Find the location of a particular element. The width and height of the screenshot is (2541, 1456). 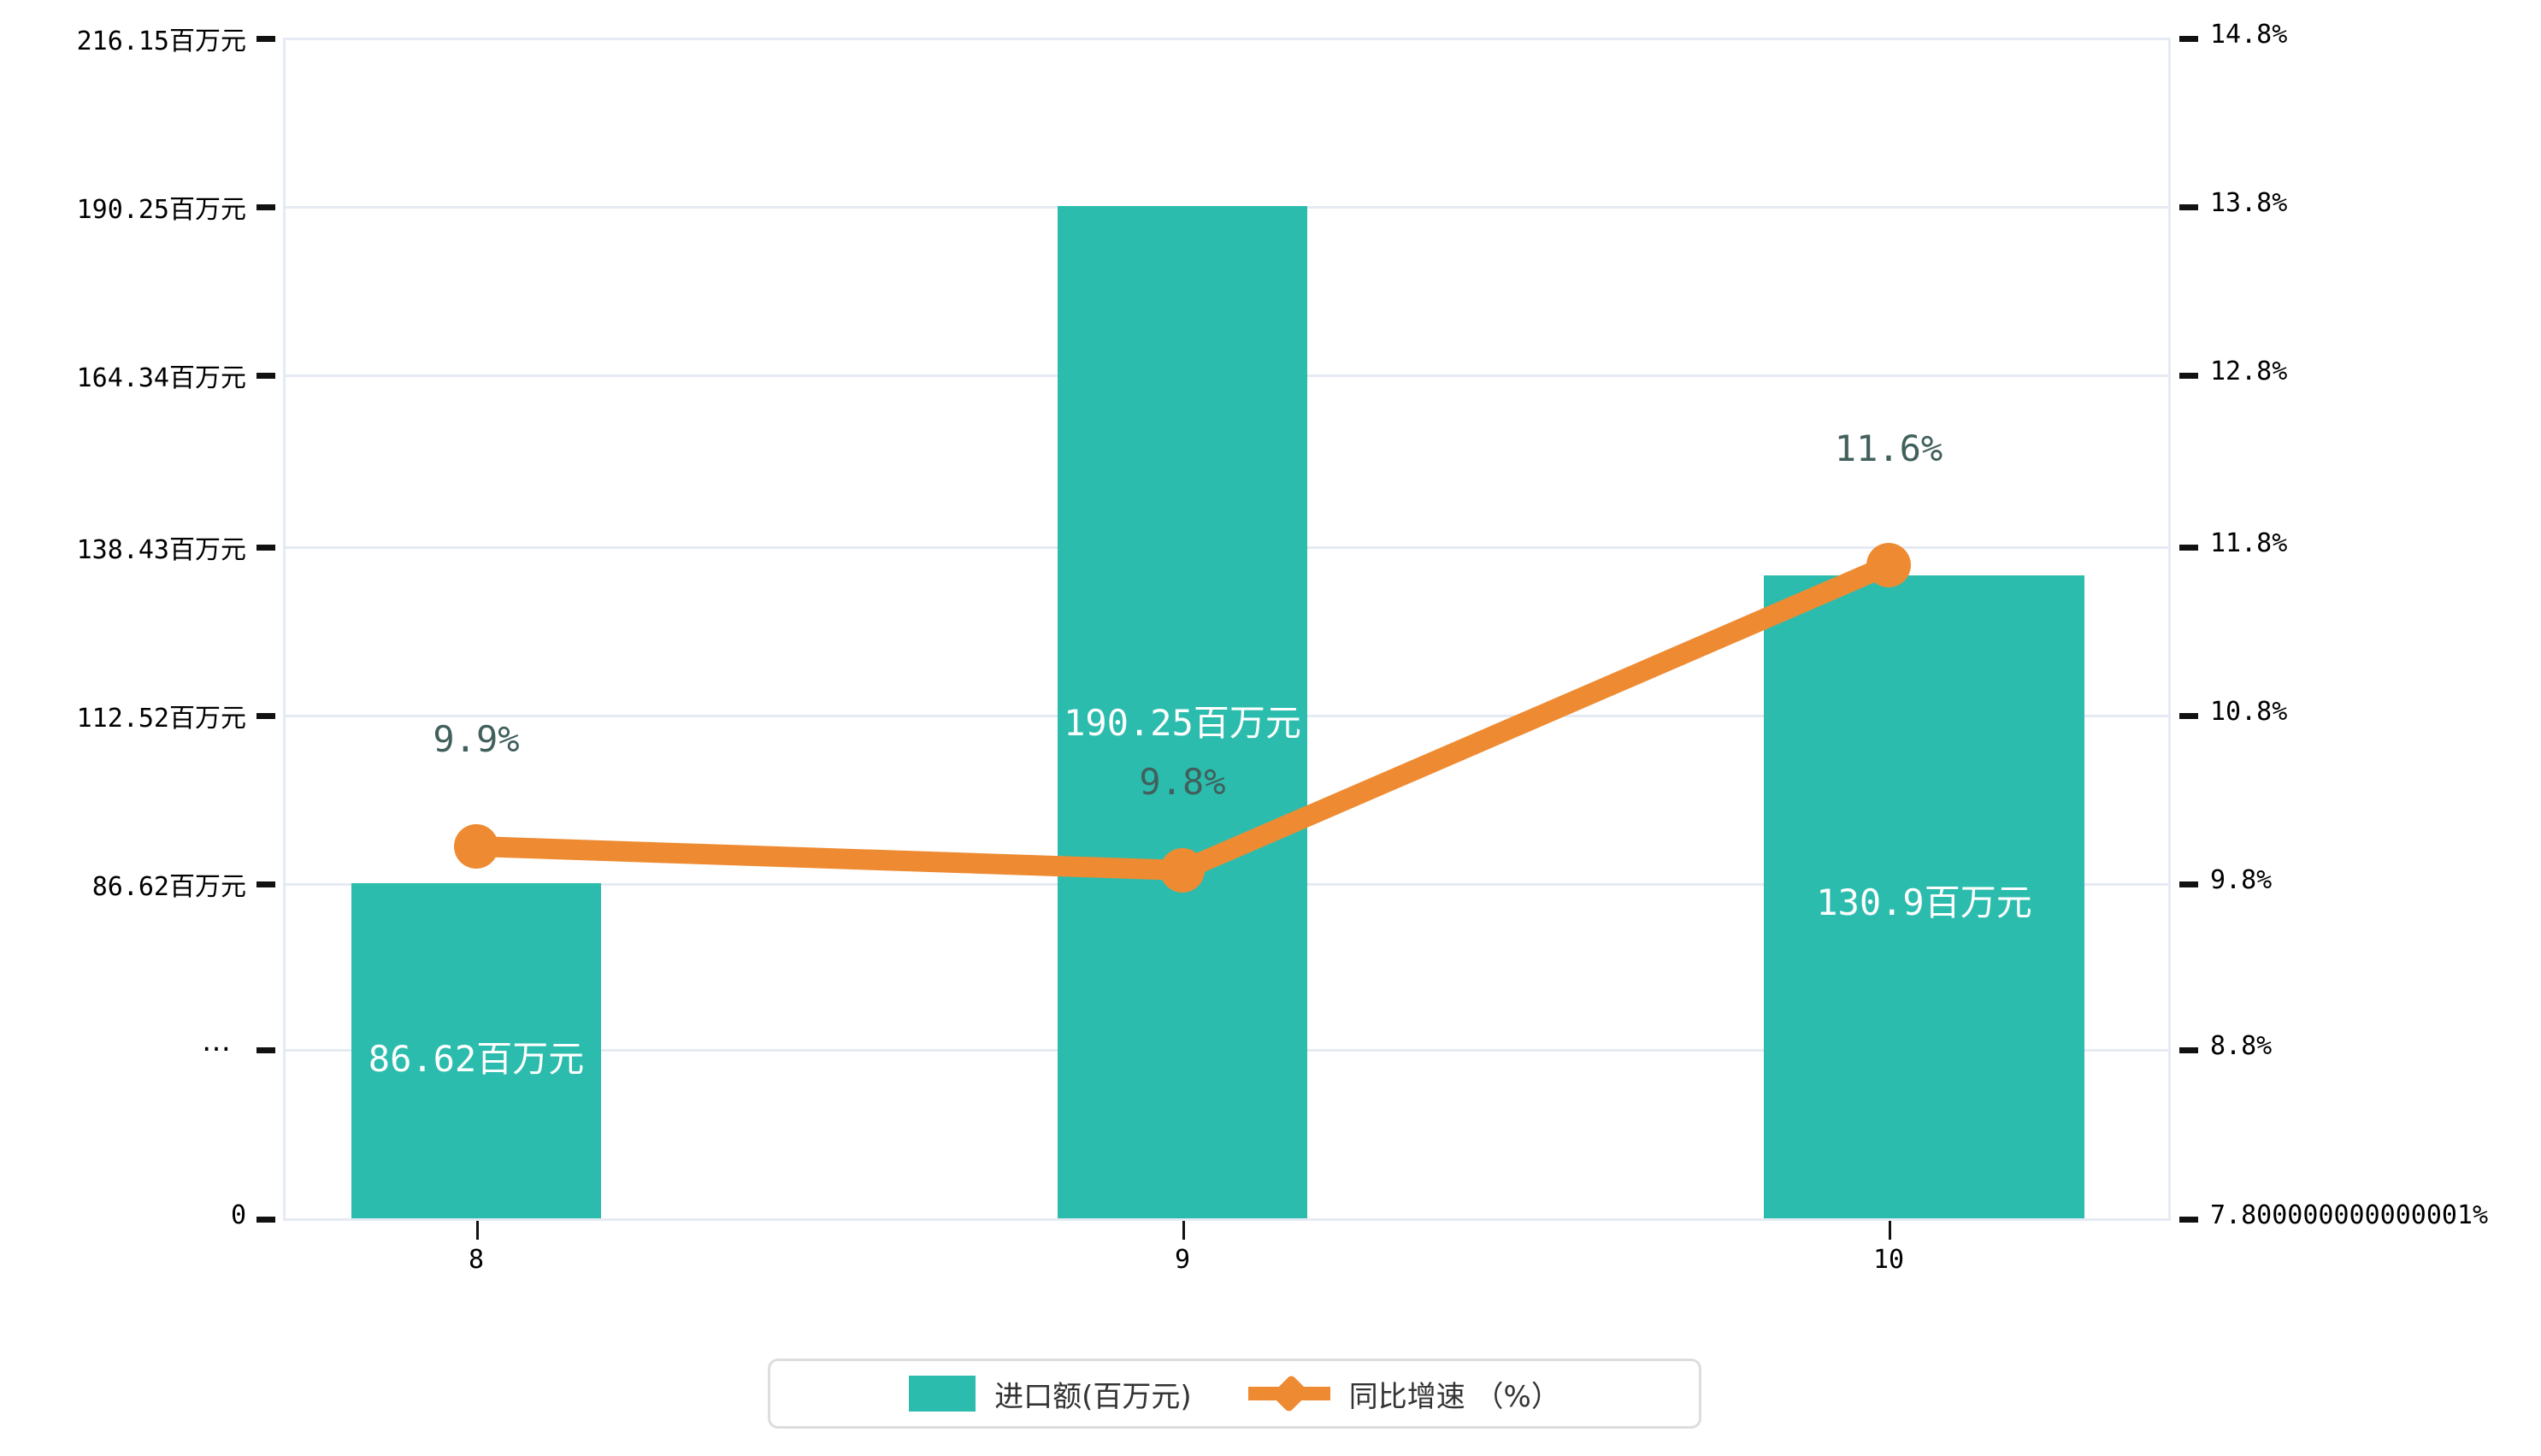

x-axis-label-8: 8 is located at coordinates (477, 1260).